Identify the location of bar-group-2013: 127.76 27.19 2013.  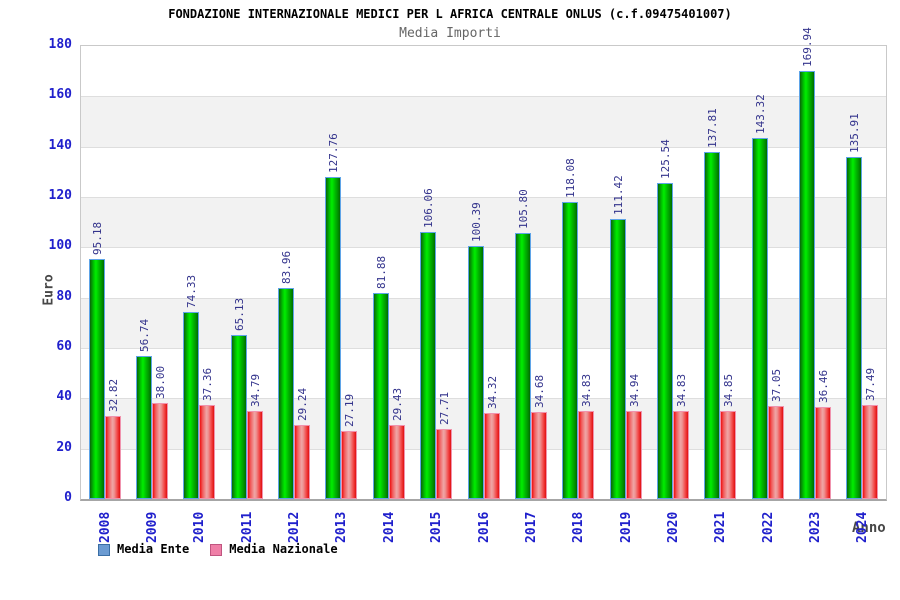
(341, 294).